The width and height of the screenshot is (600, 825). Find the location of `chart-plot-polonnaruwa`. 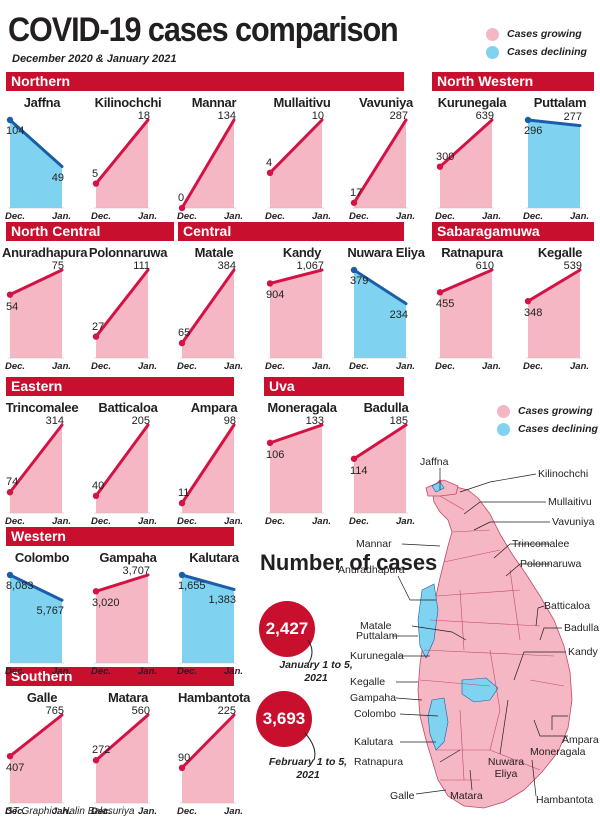

chart-plot-polonnaruwa is located at coordinates (121, 313).